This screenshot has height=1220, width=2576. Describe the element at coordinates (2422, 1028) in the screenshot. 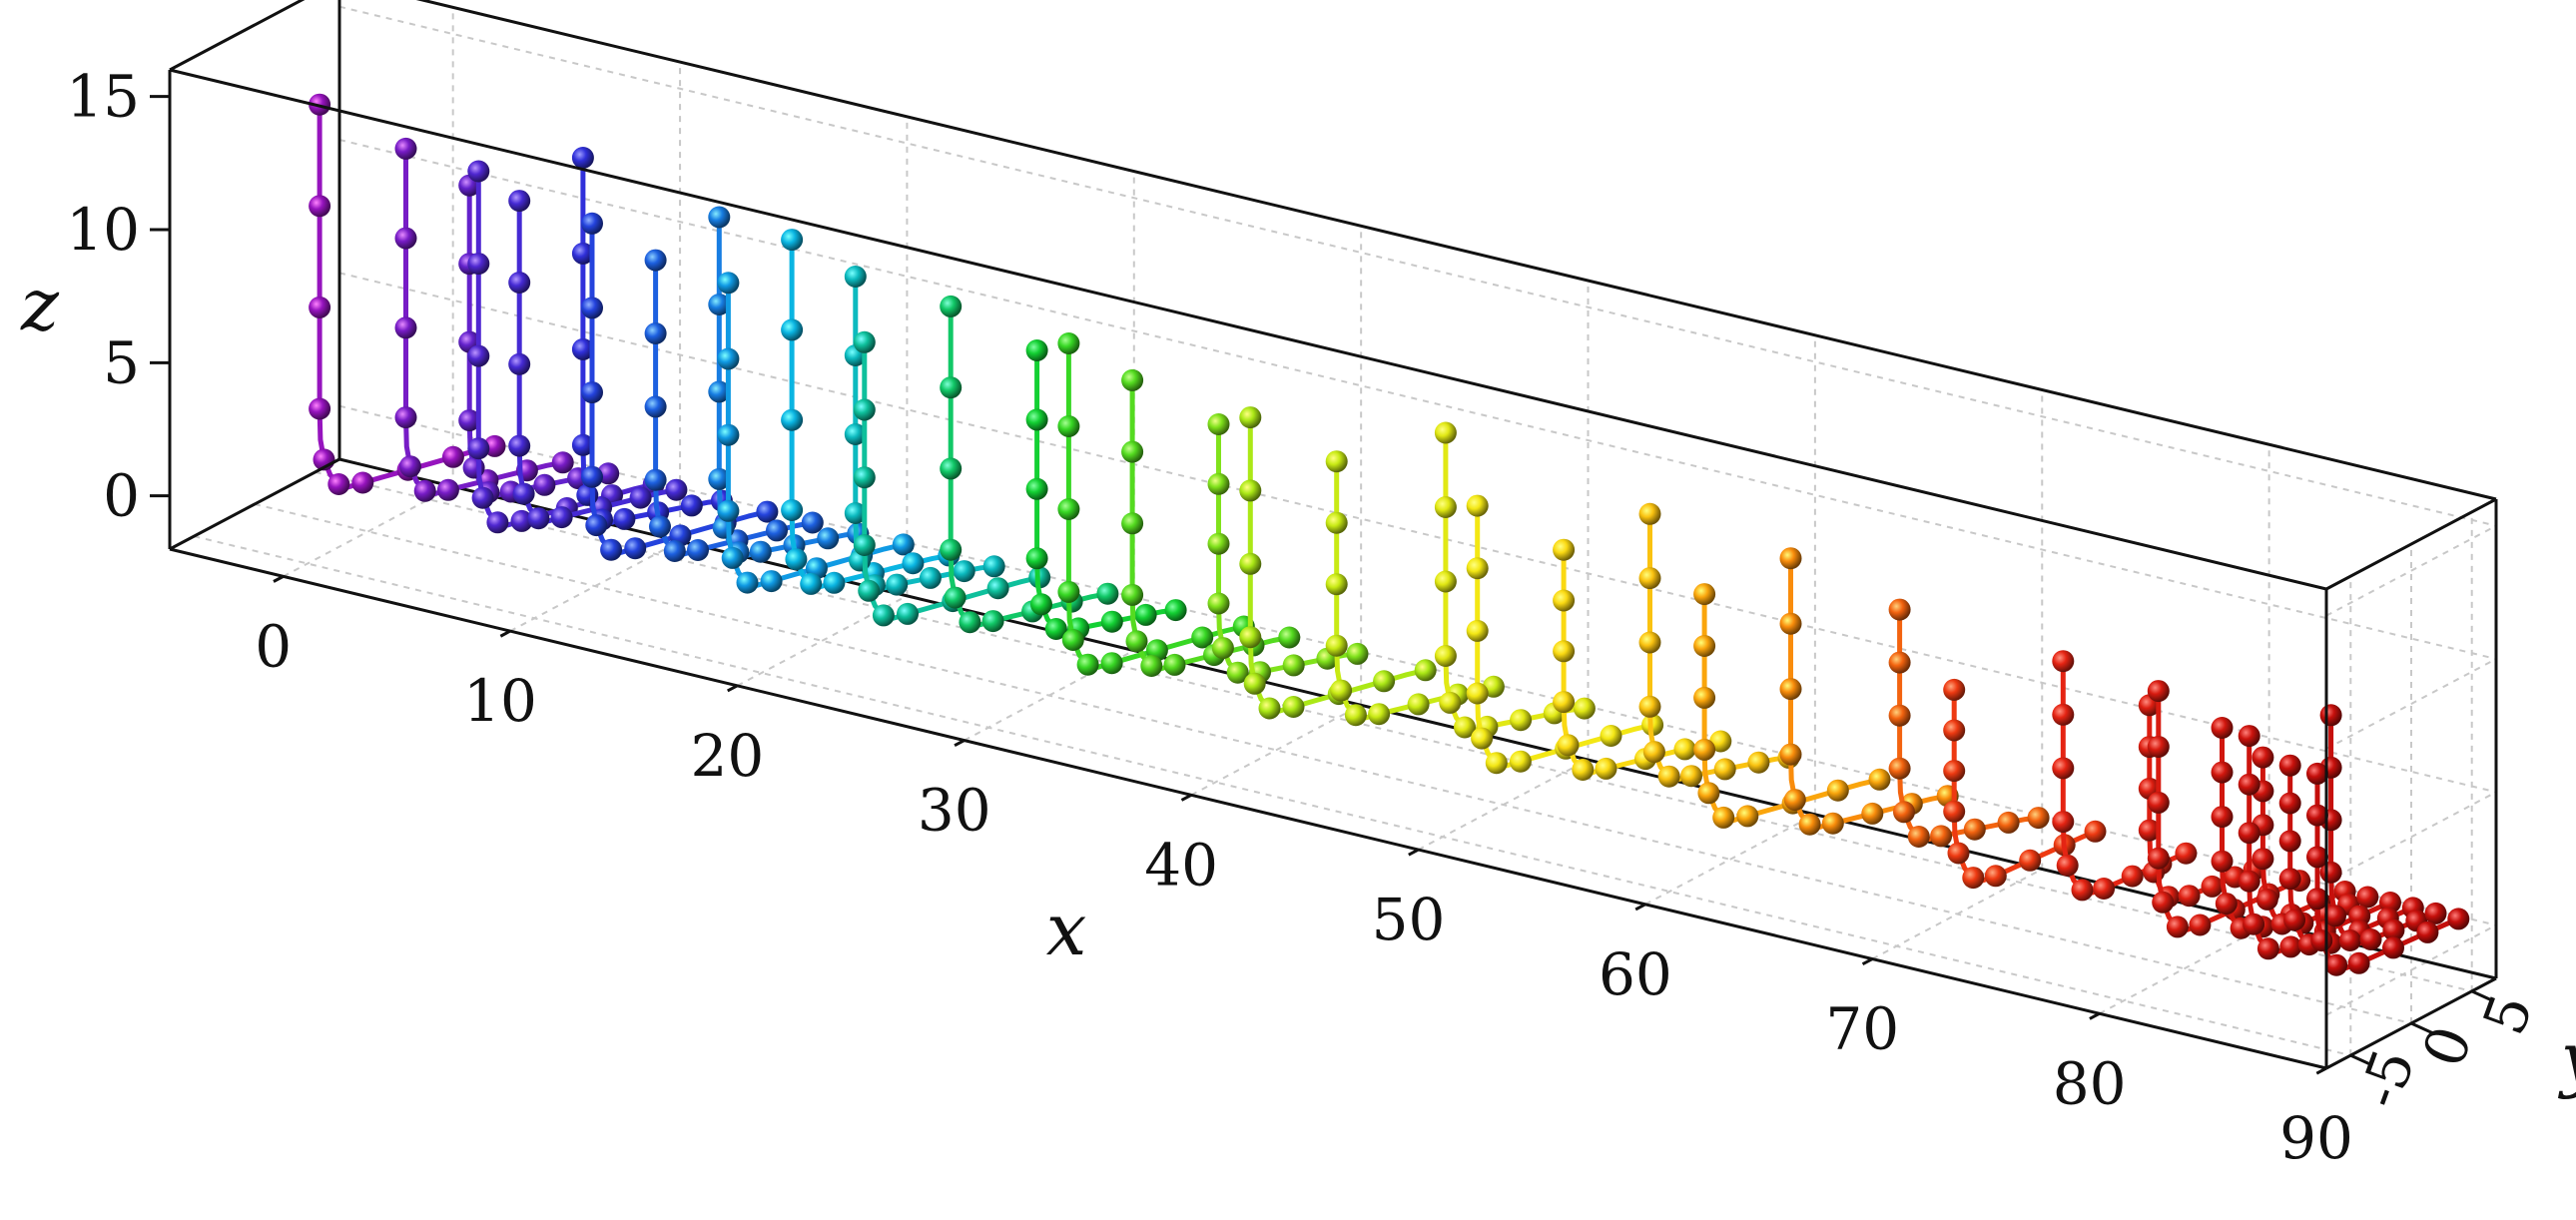

I see `y-tick-mark` at that location.